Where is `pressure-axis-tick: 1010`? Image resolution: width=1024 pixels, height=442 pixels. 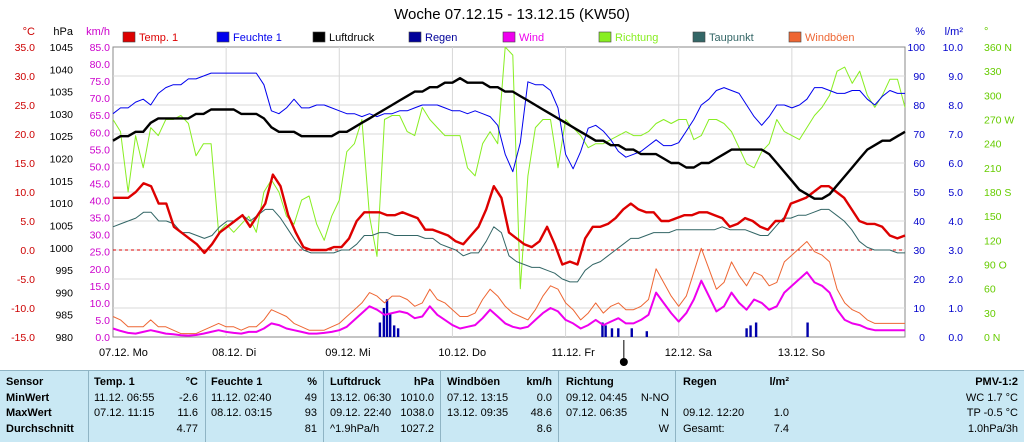
pressure-axis-tick: 1010 is located at coordinates (62, 204).